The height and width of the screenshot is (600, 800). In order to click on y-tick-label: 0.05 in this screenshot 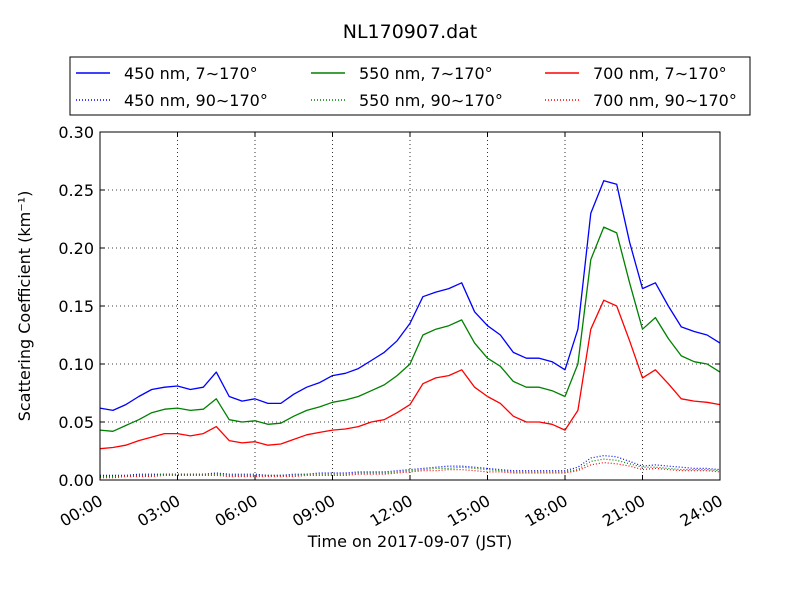, I will do `click(76, 422)`.